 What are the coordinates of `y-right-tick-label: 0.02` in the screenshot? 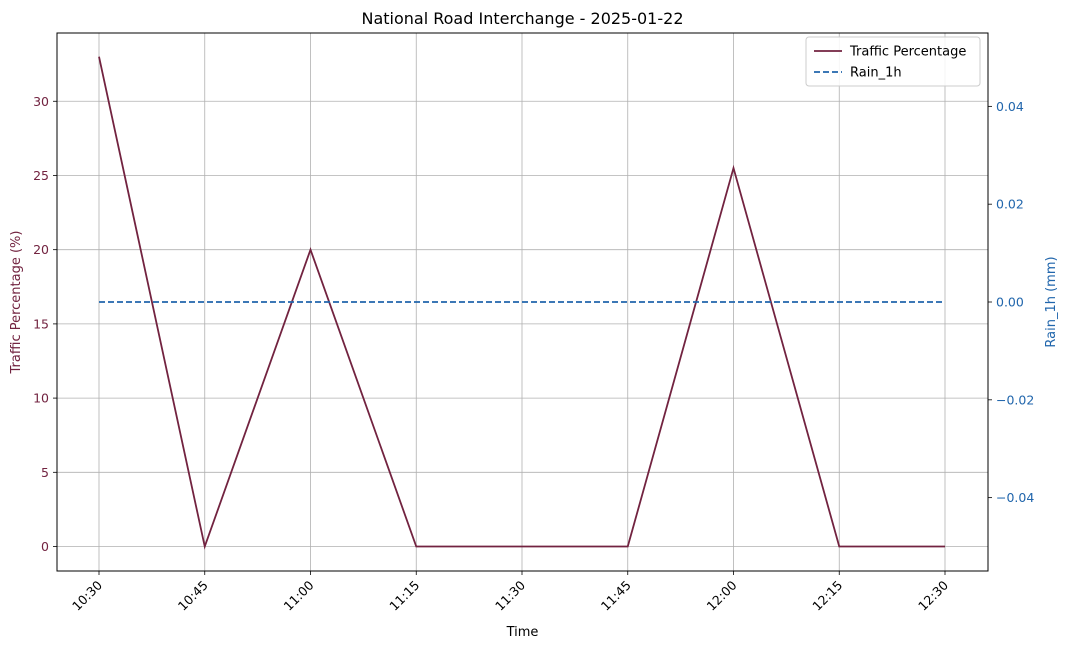 It's located at (1010, 204).